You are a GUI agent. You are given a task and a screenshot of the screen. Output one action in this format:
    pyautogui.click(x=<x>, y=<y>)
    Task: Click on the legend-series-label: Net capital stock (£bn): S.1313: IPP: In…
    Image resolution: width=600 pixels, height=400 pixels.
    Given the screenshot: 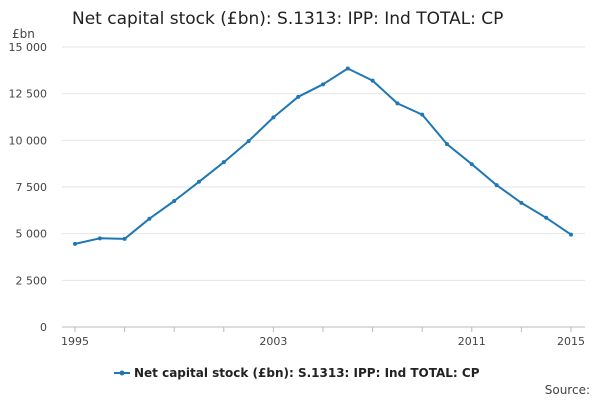 What is the action you would take?
    pyautogui.click(x=307, y=373)
    